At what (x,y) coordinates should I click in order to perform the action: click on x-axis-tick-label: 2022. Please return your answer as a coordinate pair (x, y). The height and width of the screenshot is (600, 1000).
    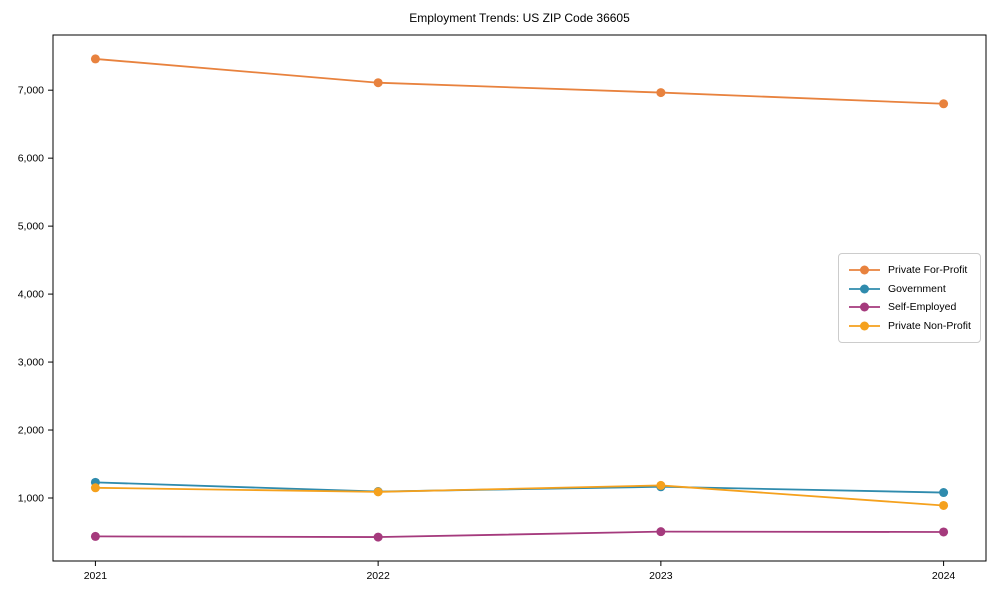
    Looking at the image, I should click on (378, 576).